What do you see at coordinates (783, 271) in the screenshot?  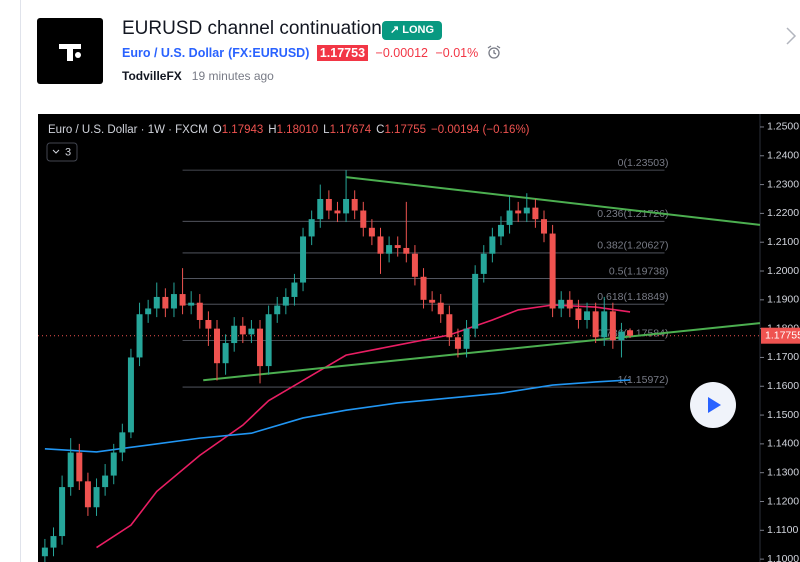 I see `y-tick-label: 1.2000` at bounding box center [783, 271].